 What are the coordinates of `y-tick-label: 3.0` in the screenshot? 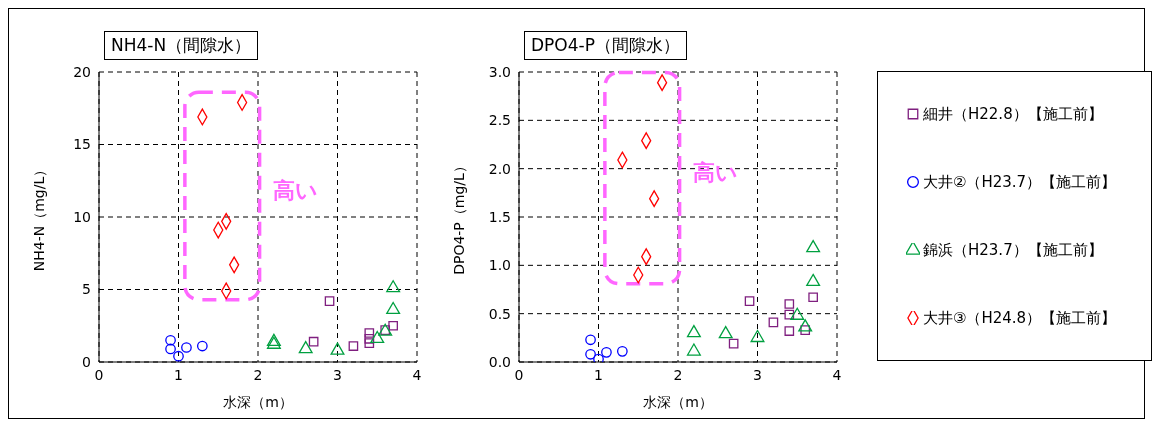 It's located at (499, 71).